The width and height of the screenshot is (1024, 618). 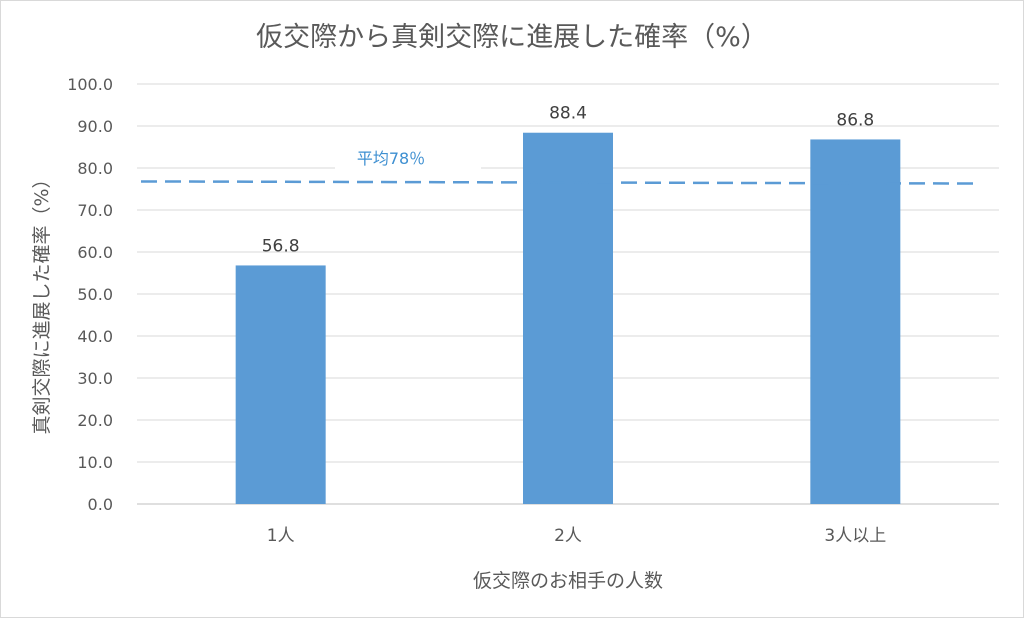 What do you see at coordinates (281, 246) in the screenshot?
I see `data-label: 56.8` at bounding box center [281, 246].